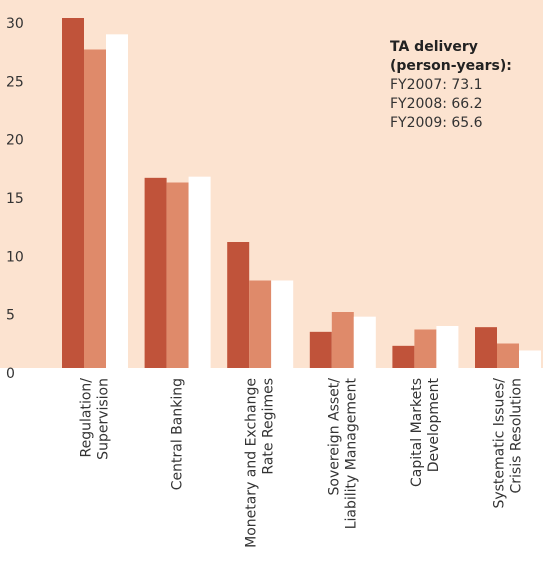 The height and width of the screenshot is (580, 543). I want to click on x-tick-label: Monetary and Exchange, so click(252, 463).